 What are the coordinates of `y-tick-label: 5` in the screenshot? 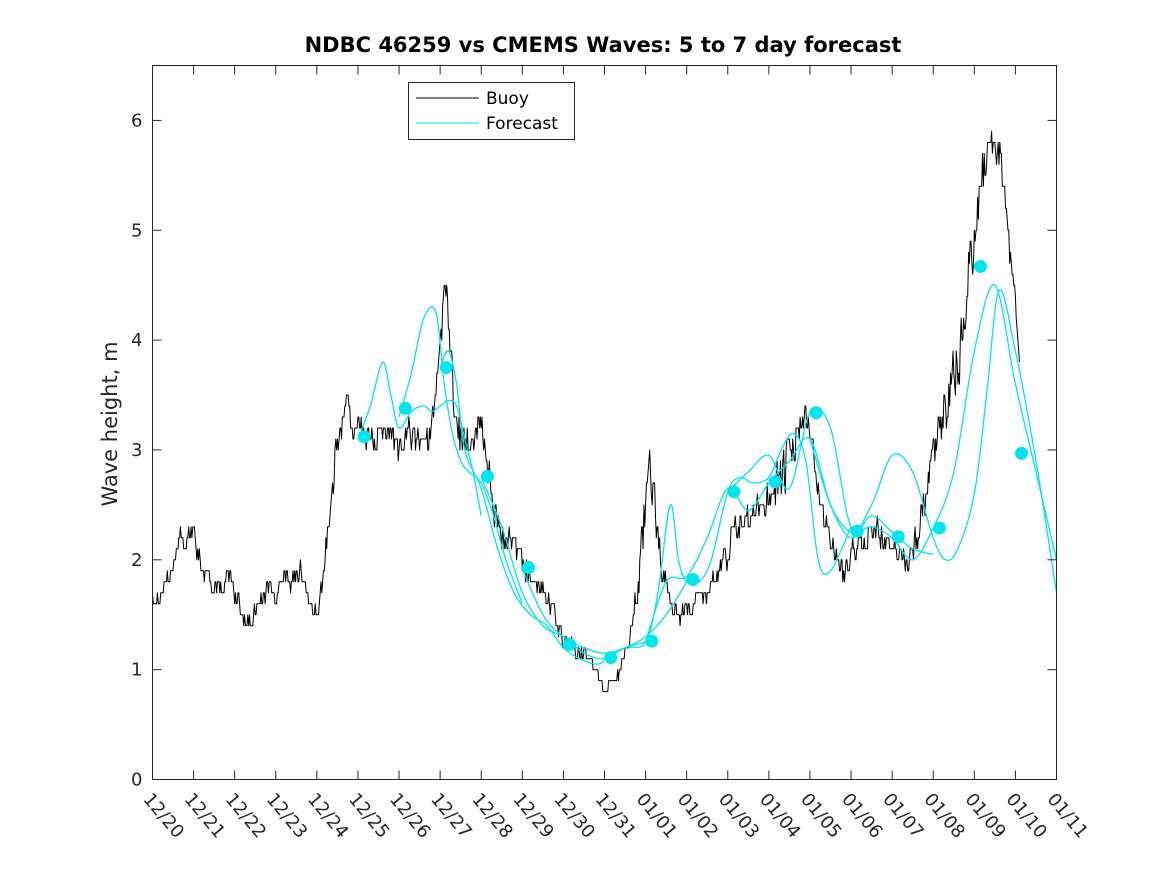 It's located at (136, 230).